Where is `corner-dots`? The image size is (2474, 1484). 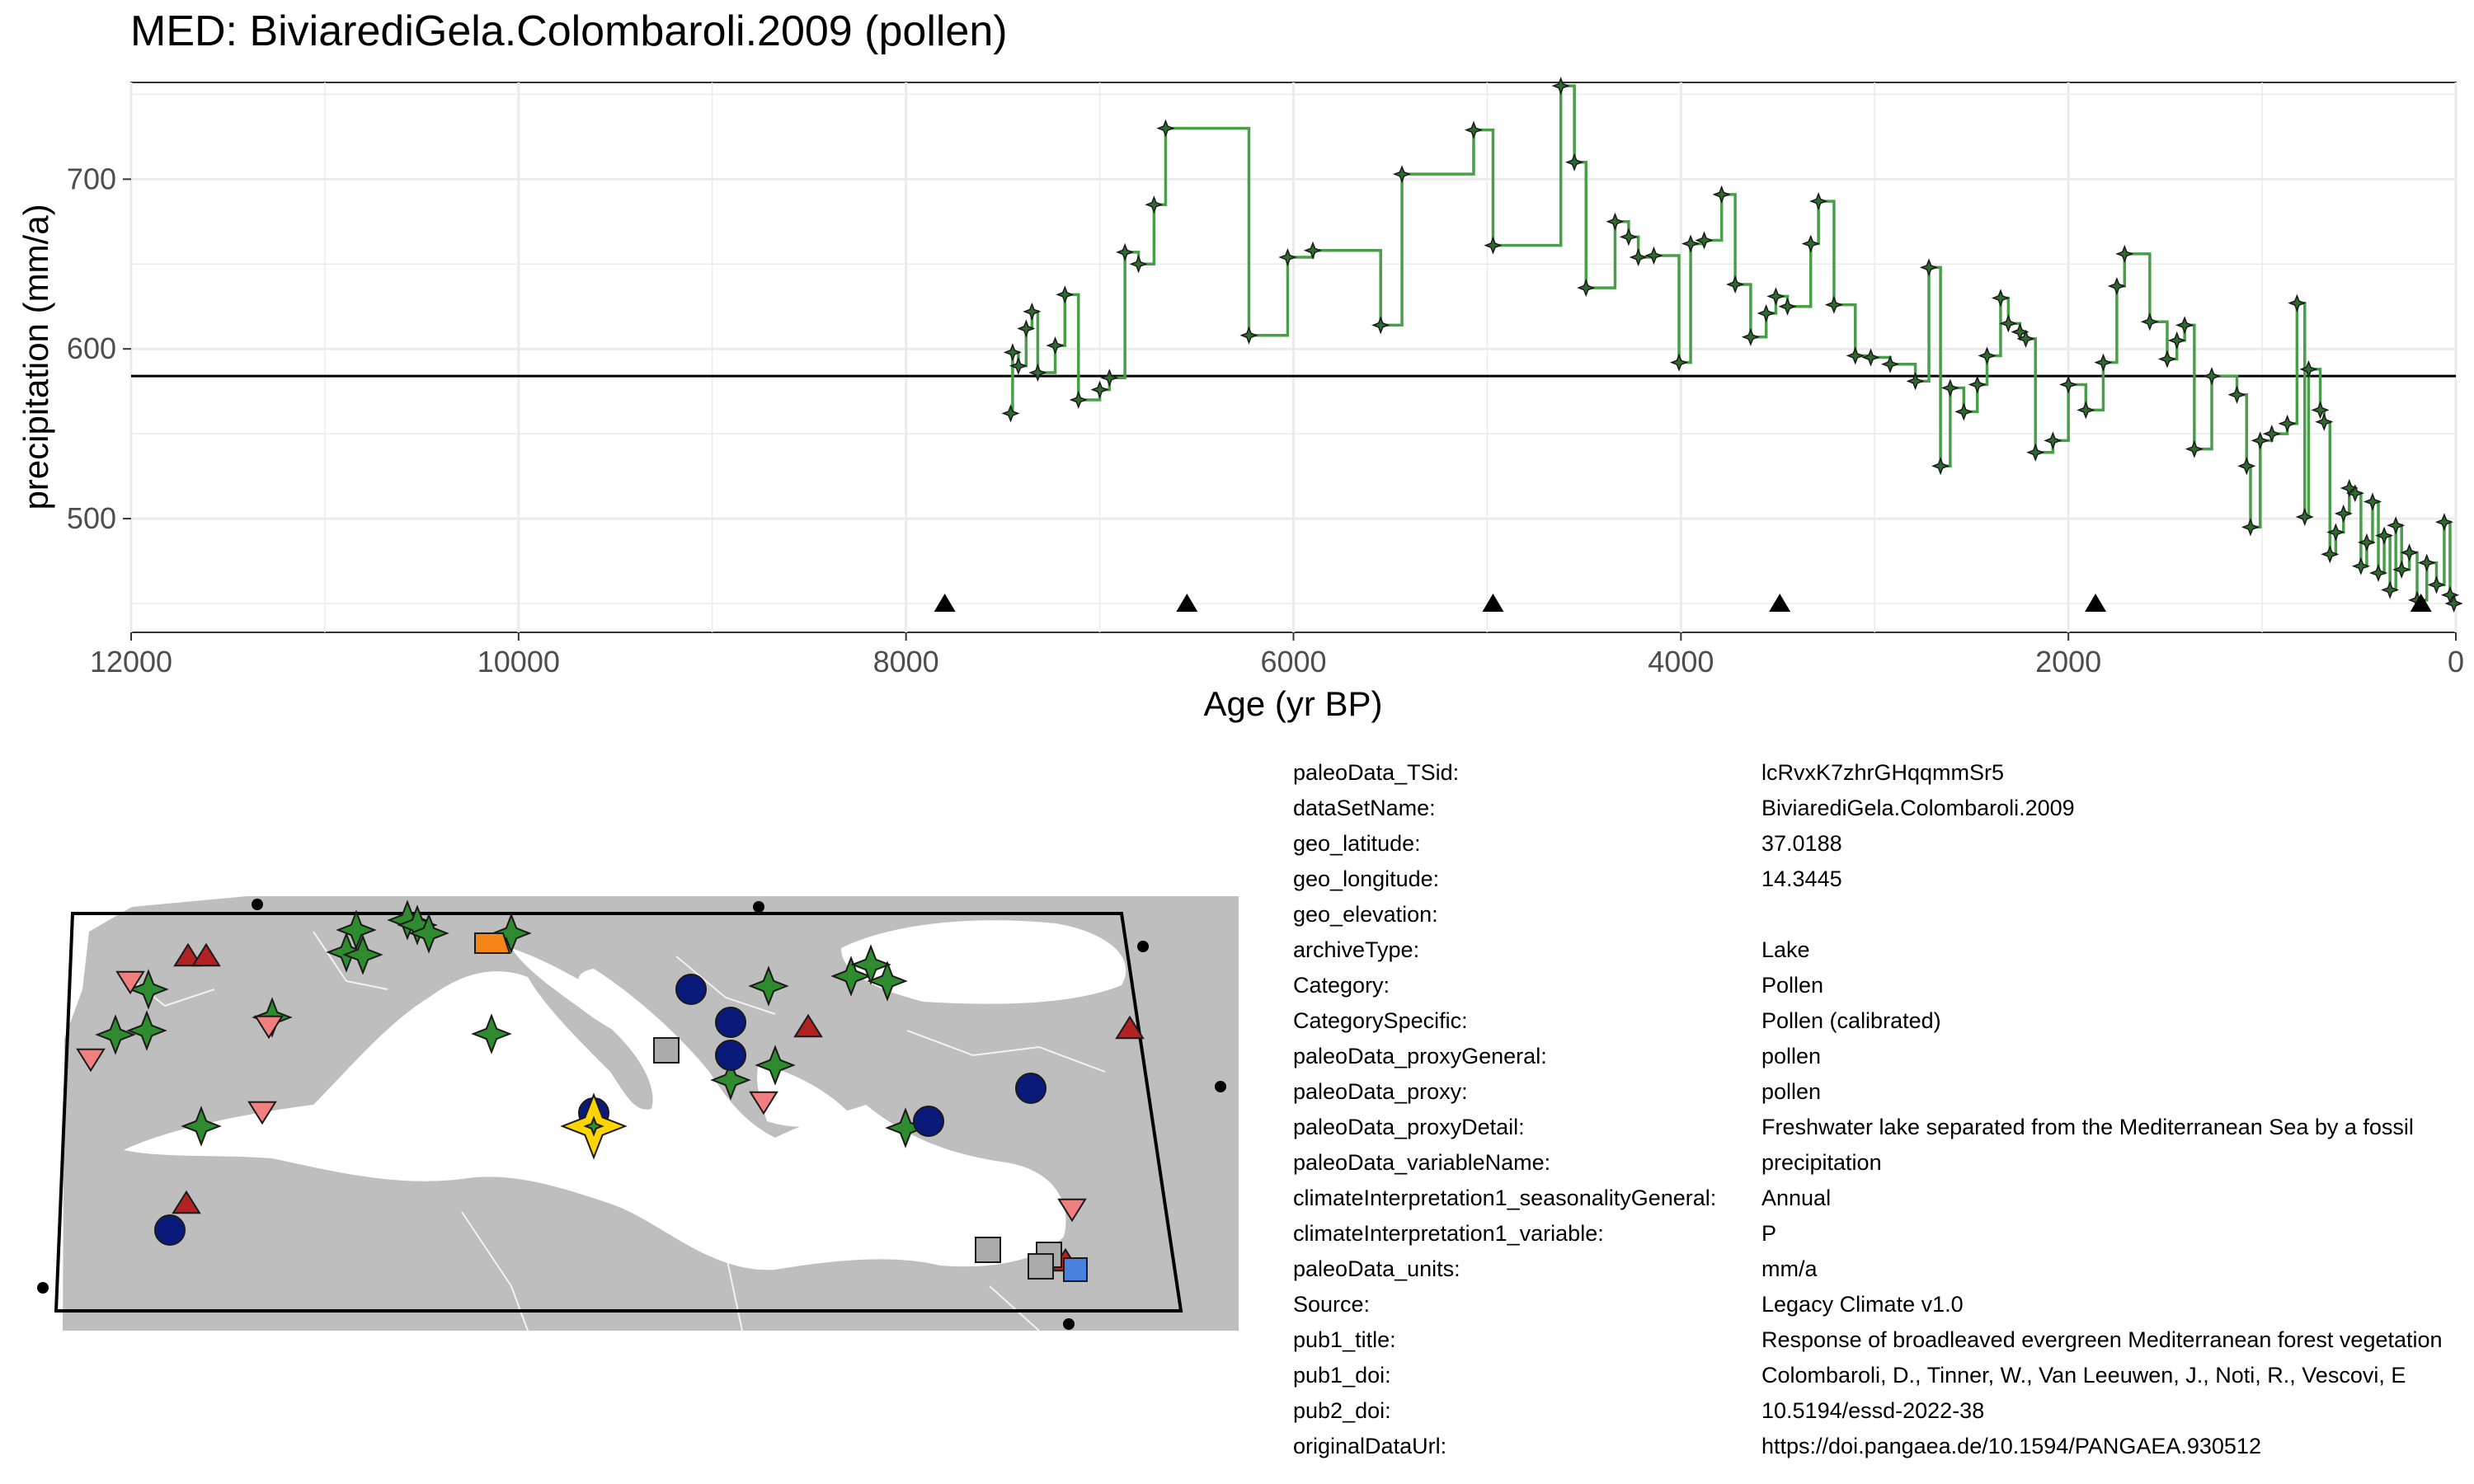
corner-dots is located at coordinates (631, 1114).